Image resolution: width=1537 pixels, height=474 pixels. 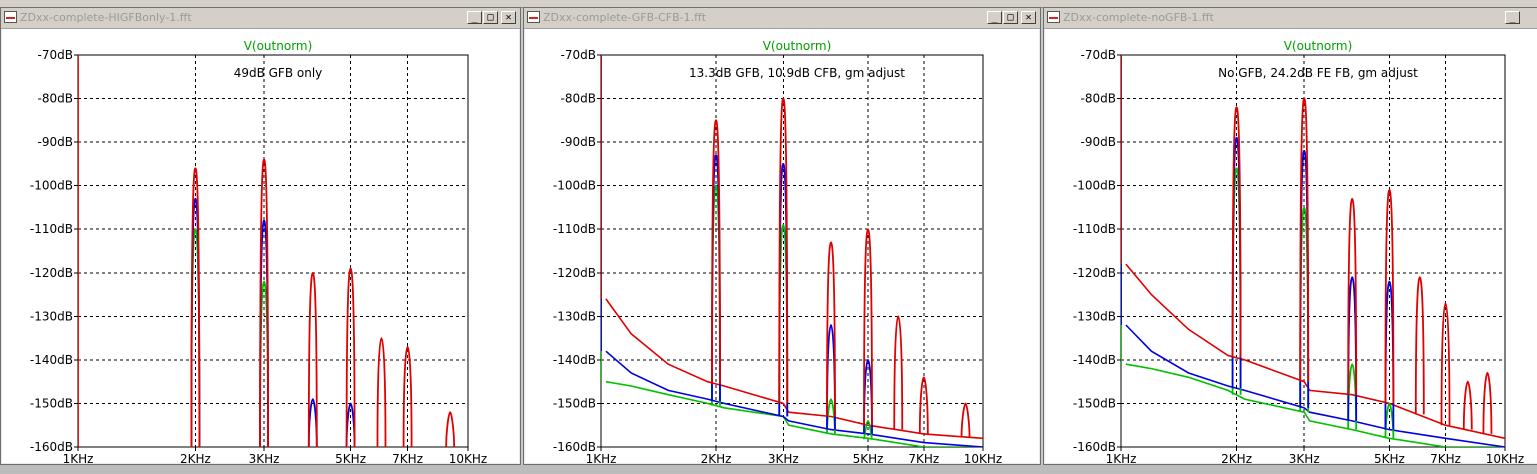 What do you see at coordinates (1318, 73) in the screenshot?
I see `chart-annotation: No GFB, 24.2dB FE FB, gm adjust` at bounding box center [1318, 73].